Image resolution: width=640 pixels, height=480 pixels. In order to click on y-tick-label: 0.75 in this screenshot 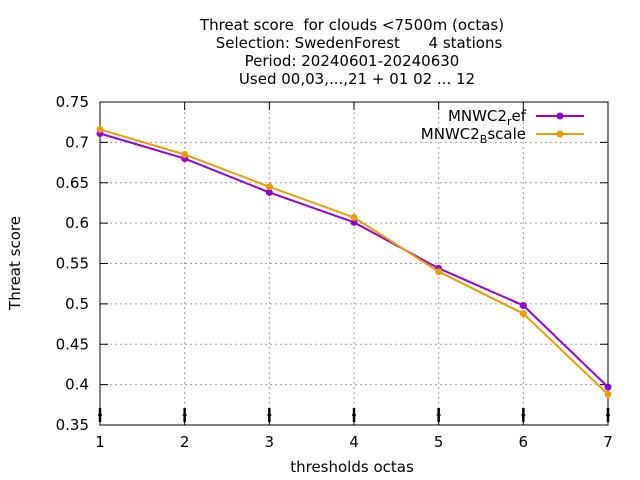, I will do `click(72, 102)`.